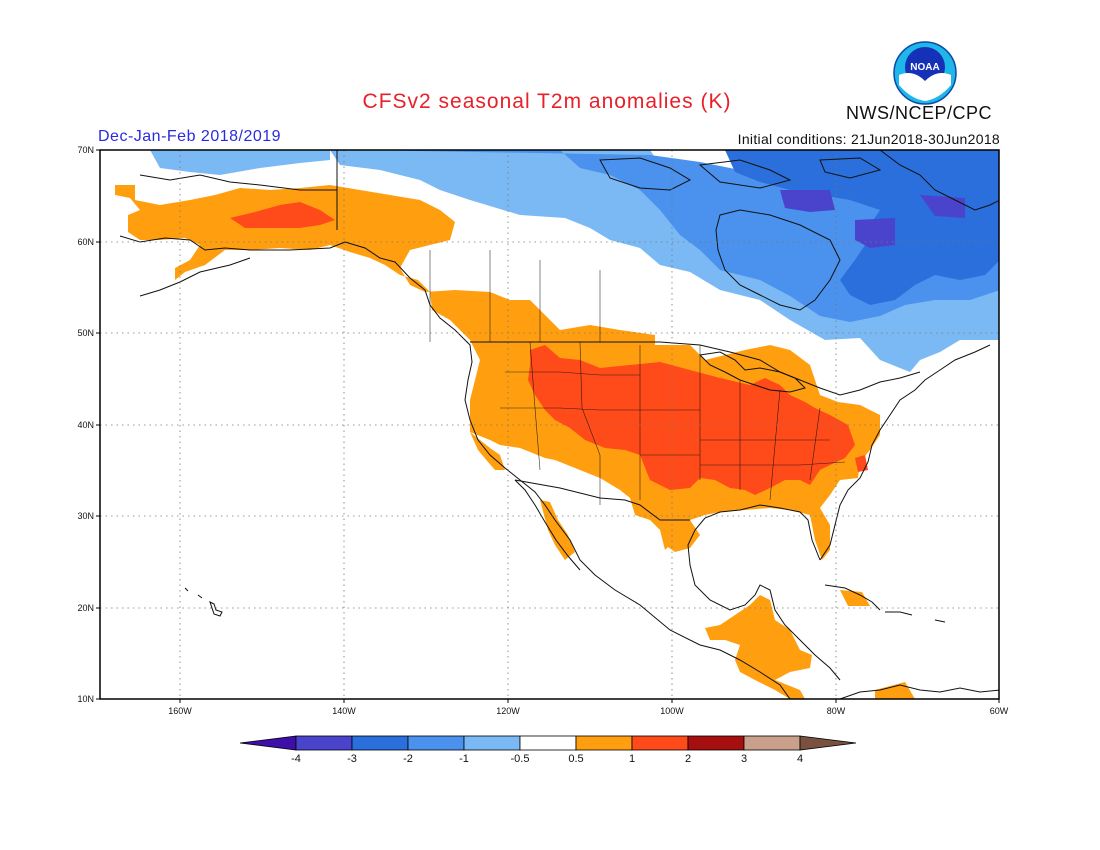 Image resolution: width=1100 pixels, height=850 pixels. I want to click on us-mexico-border, so click(602, 500).